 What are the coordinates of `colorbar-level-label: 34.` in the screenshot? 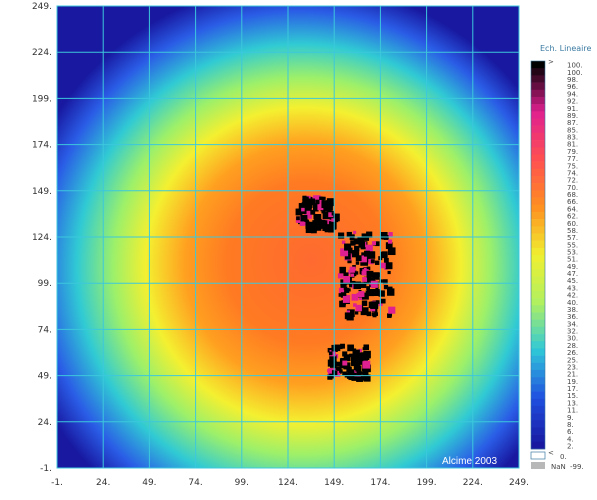 It's located at (572, 324).